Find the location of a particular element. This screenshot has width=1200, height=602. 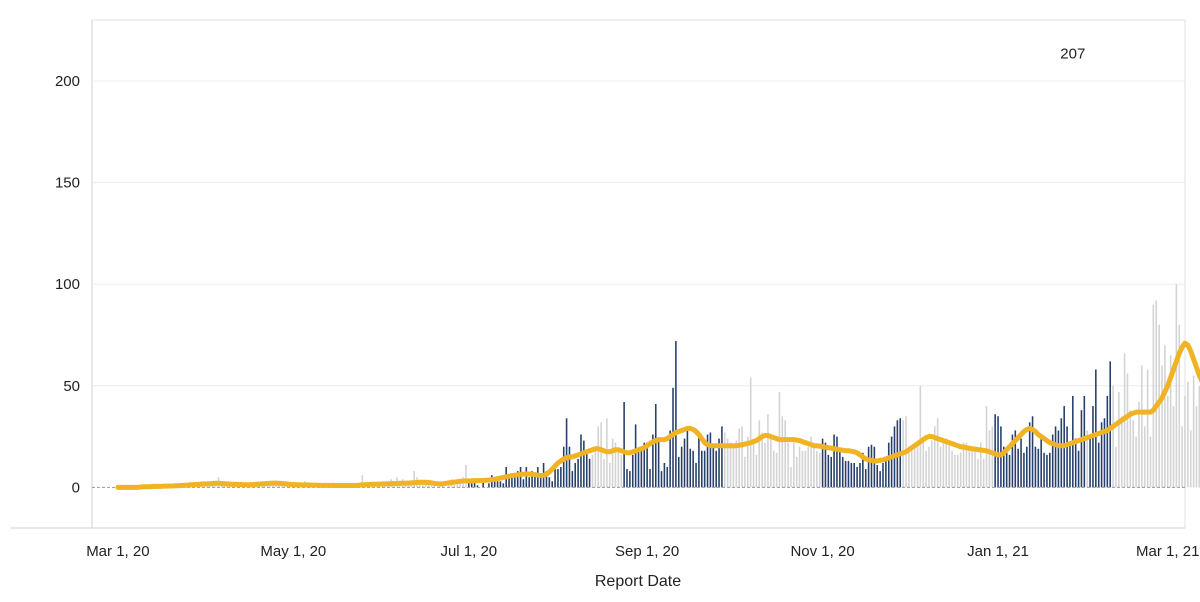

x-tick-label: Mar 1, 21 is located at coordinates (1167, 551).